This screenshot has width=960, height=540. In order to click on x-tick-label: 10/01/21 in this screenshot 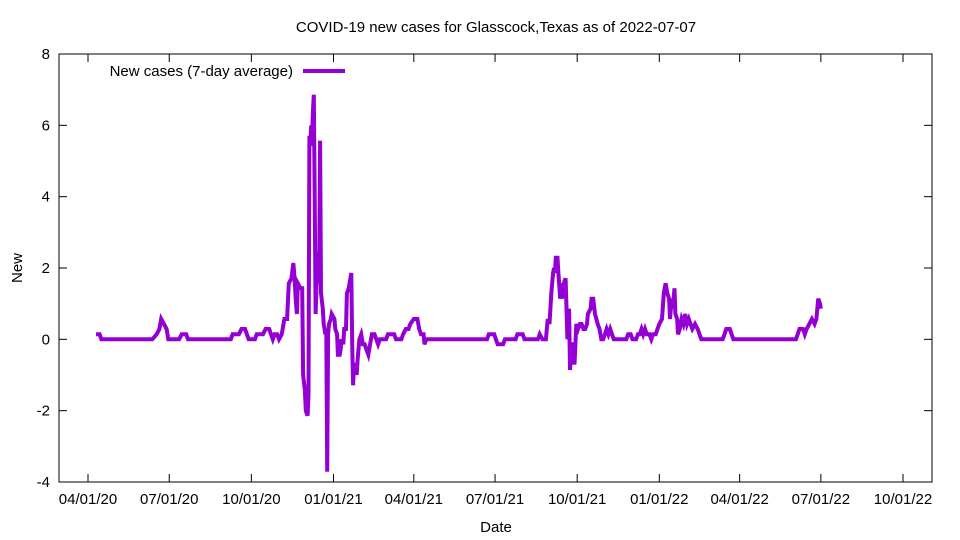, I will do `click(577, 499)`.